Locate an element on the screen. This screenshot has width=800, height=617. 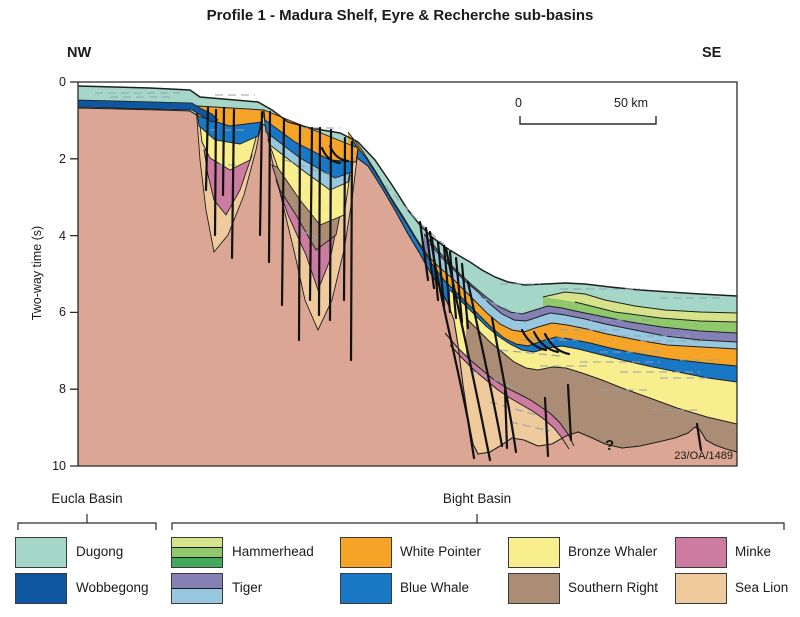
legend-label-wobbegong: Wobbegong is located at coordinates (112, 587).